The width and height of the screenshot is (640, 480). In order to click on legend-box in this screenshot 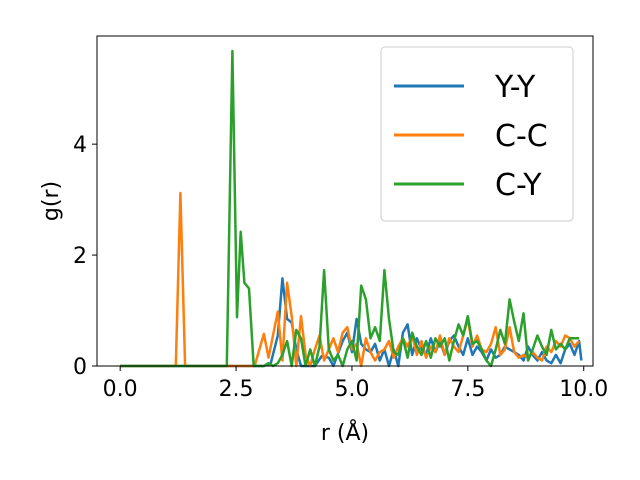, I will do `click(477, 134)`.